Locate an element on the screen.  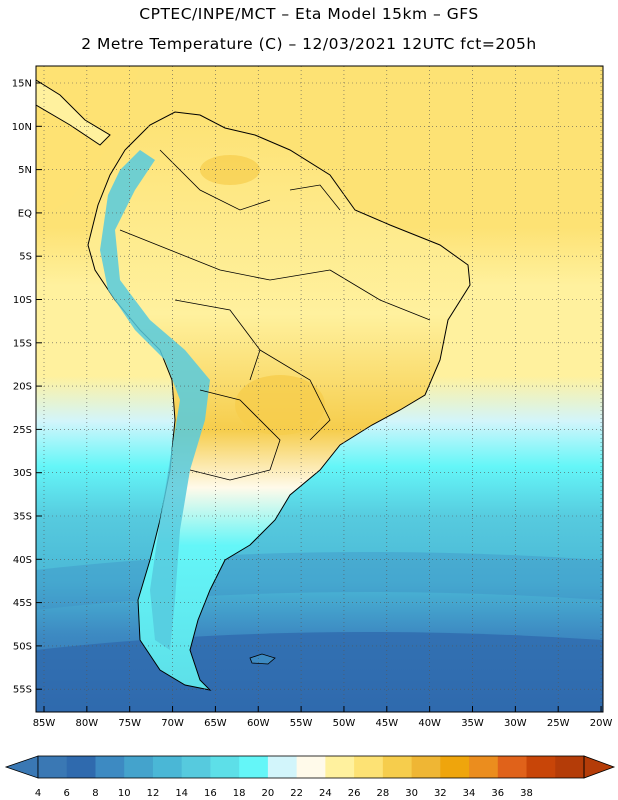
colorbar-label: 18 is located at coordinates (239, 793).